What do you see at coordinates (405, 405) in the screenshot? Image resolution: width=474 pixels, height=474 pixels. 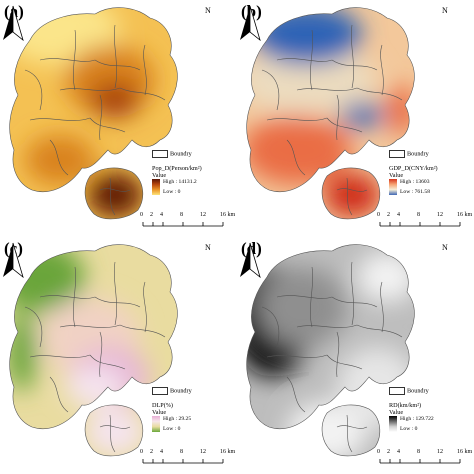 I see `legend-title: RD(km/km²)` at bounding box center [405, 405].